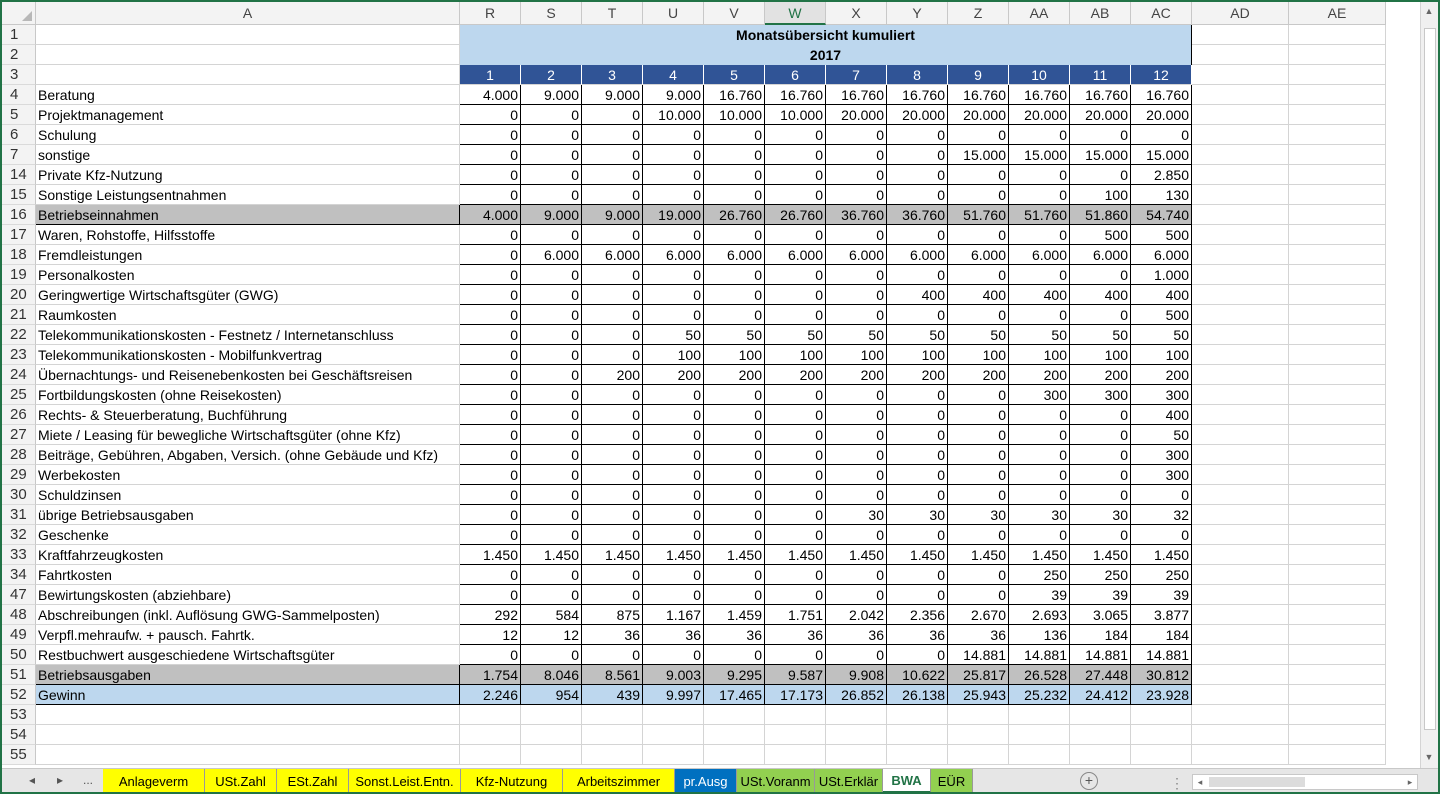 This screenshot has height=794, width=1440. Describe the element at coordinates (248, 235) in the screenshot. I see `row-label: Waren, Rohstoffe, Hilfsstoffe` at that location.